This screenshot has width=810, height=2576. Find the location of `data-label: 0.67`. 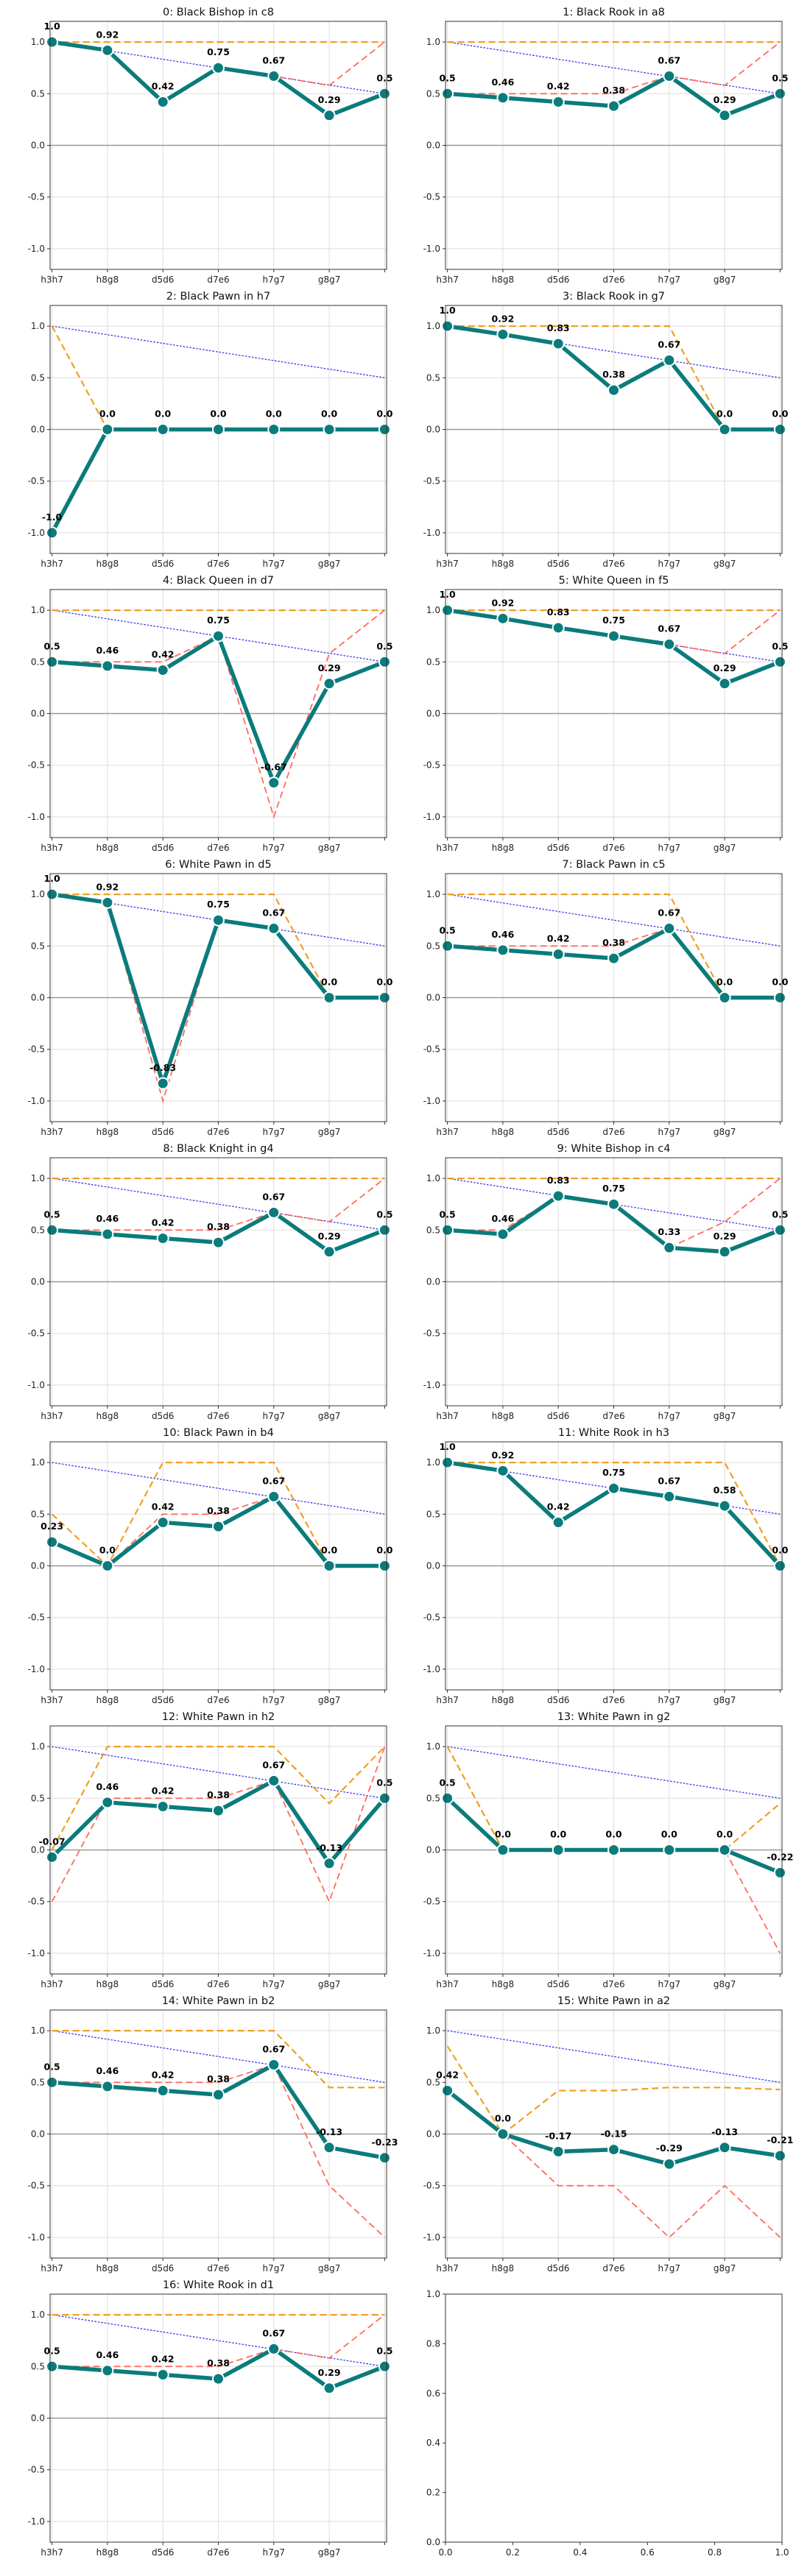

data-label: 0.67 is located at coordinates (273, 1480).